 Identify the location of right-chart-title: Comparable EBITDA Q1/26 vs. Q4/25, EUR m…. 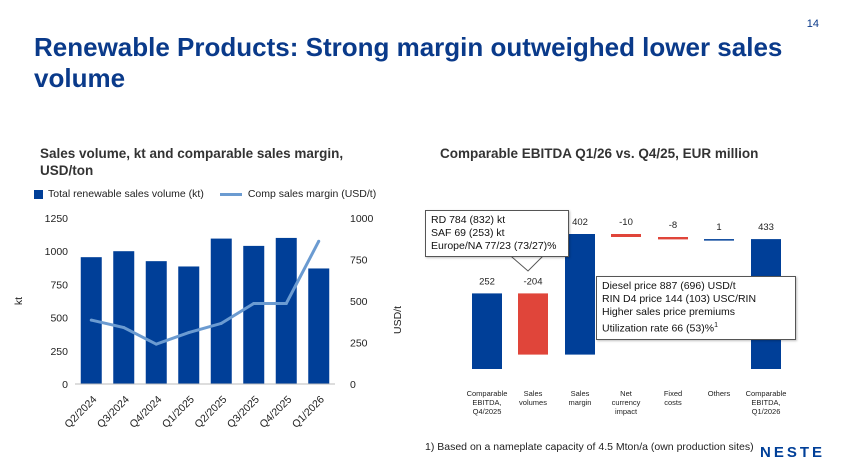
(599, 153).